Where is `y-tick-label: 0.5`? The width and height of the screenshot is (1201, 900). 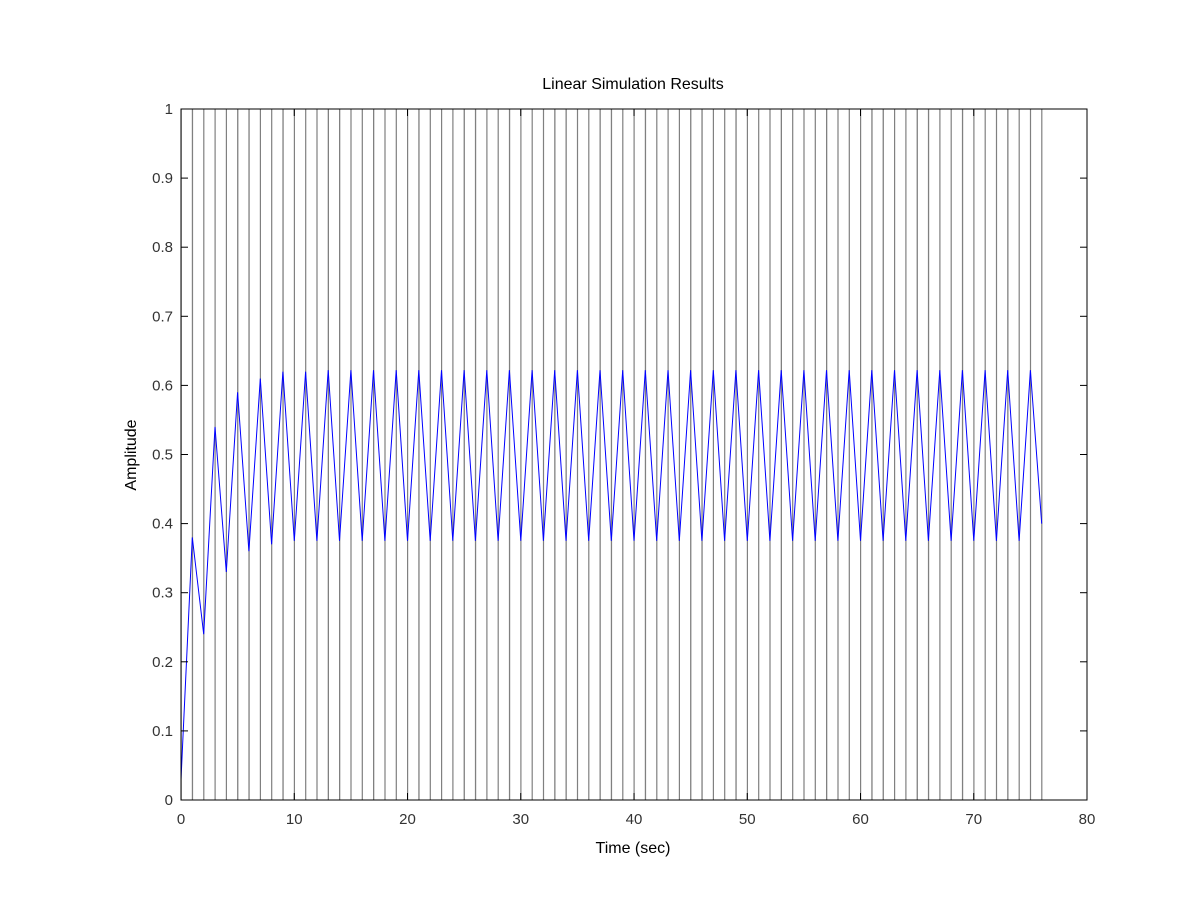 y-tick-label: 0.5 is located at coordinates (162, 455).